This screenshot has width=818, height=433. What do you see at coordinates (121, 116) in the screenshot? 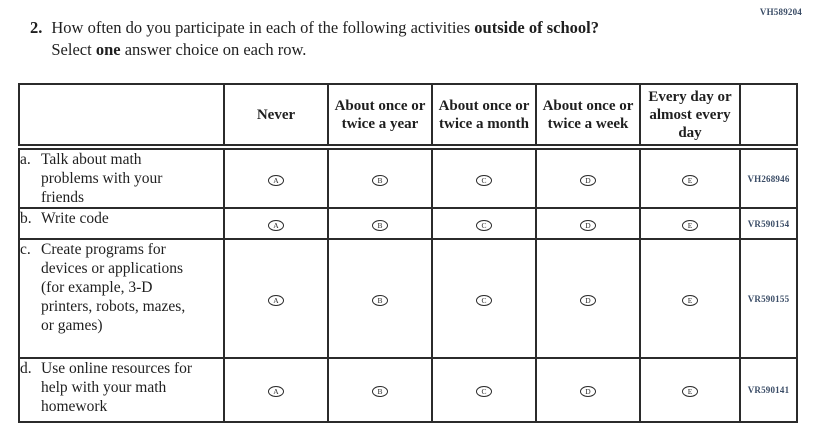
I see `corner-cell` at bounding box center [121, 116].